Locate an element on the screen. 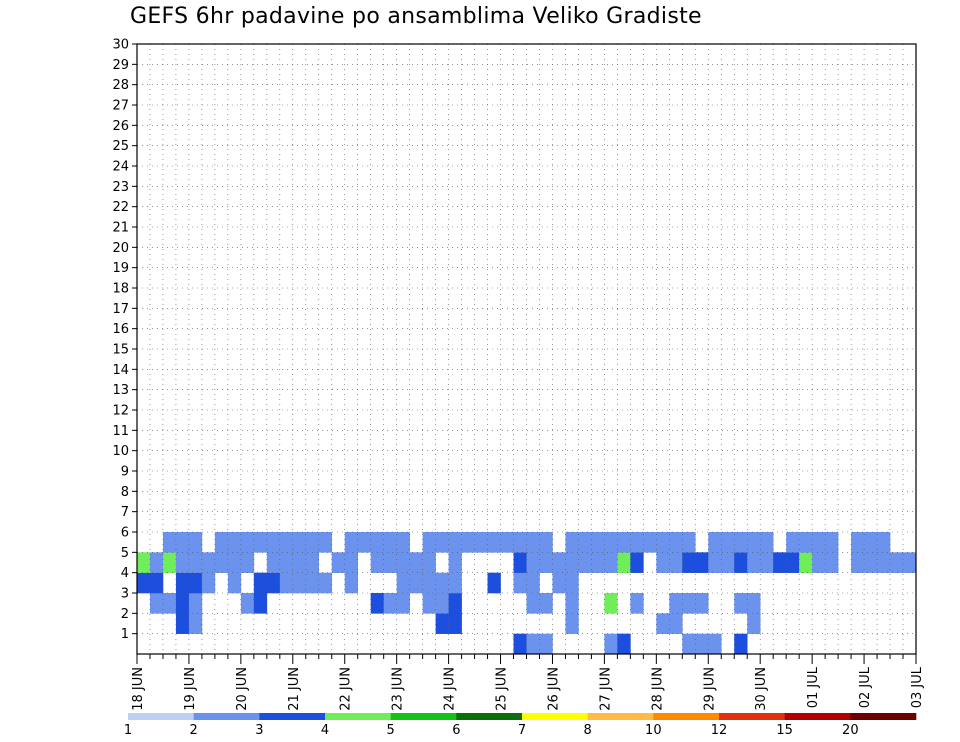  y-tick-label: 24 is located at coordinates (120, 167).